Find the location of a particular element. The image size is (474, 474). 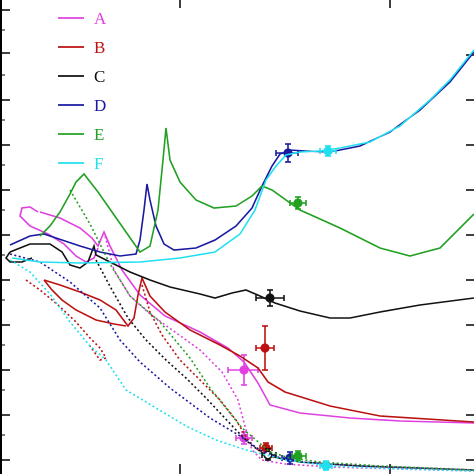

legend-entry-A: A is located at coordinates (82, 18).